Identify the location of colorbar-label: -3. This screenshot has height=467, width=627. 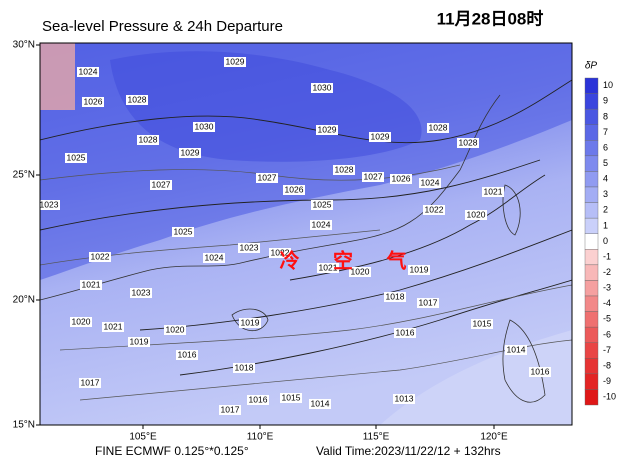
(607, 288).